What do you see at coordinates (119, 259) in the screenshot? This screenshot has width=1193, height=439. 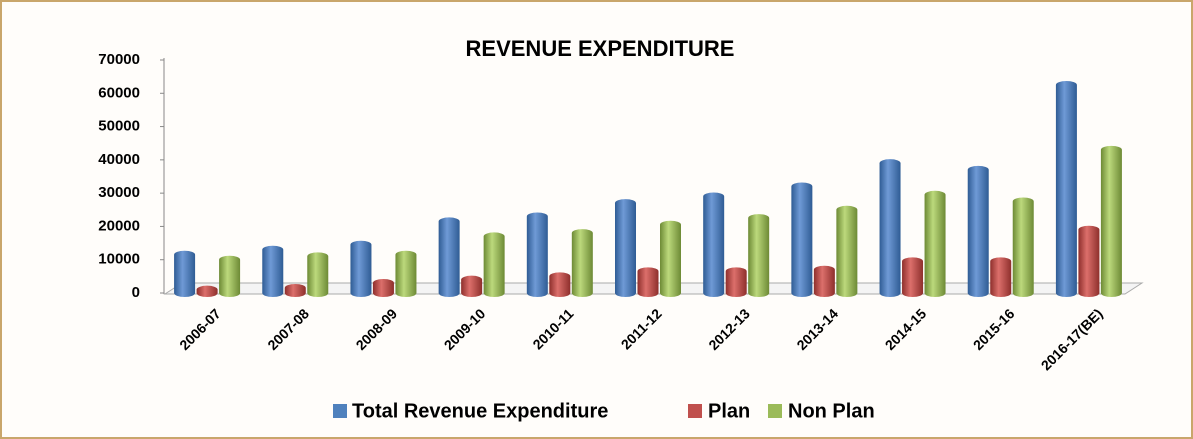 I see `y-tick-label: 10000` at bounding box center [119, 259].